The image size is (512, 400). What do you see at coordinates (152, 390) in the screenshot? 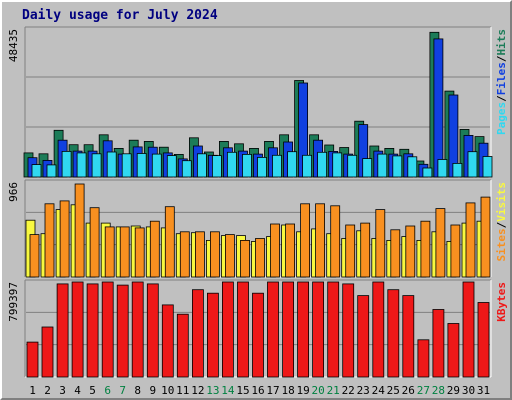
I see `x-tick-label: 9` at bounding box center [152, 390].